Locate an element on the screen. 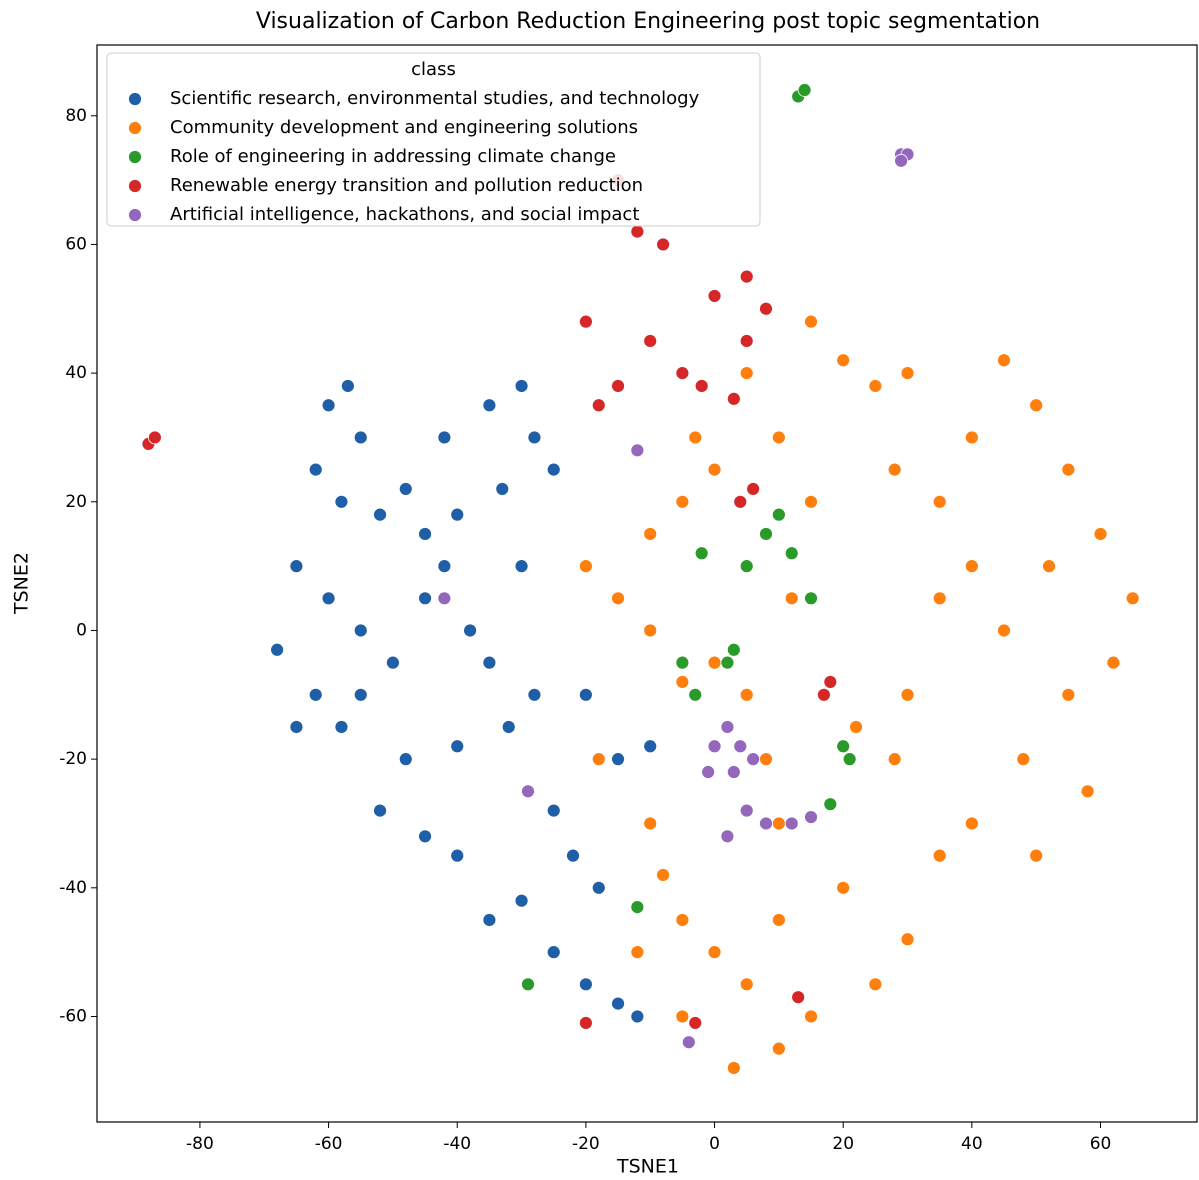 Image resolution: width=1199 pixels, height=1180 pixels. y-tick-label: -20 is located at coordinates (73, 759).